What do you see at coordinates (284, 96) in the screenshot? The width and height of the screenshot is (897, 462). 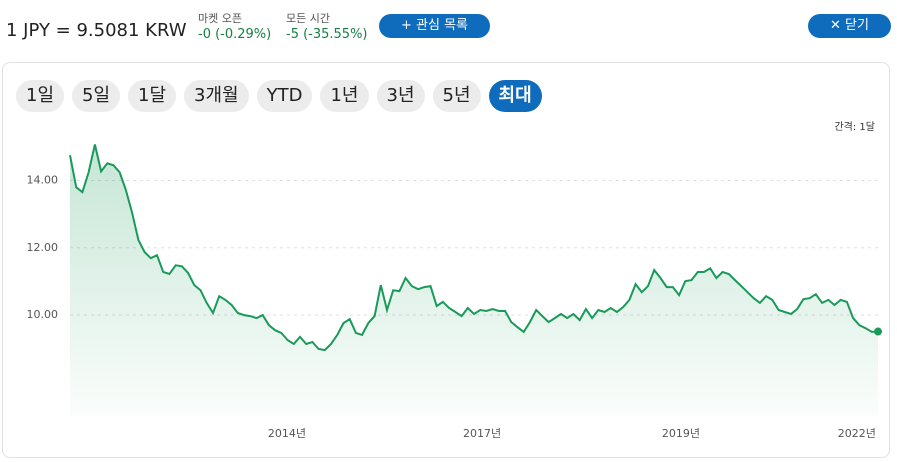 I see `range-button: YTD` at bounding box center [284, 96].